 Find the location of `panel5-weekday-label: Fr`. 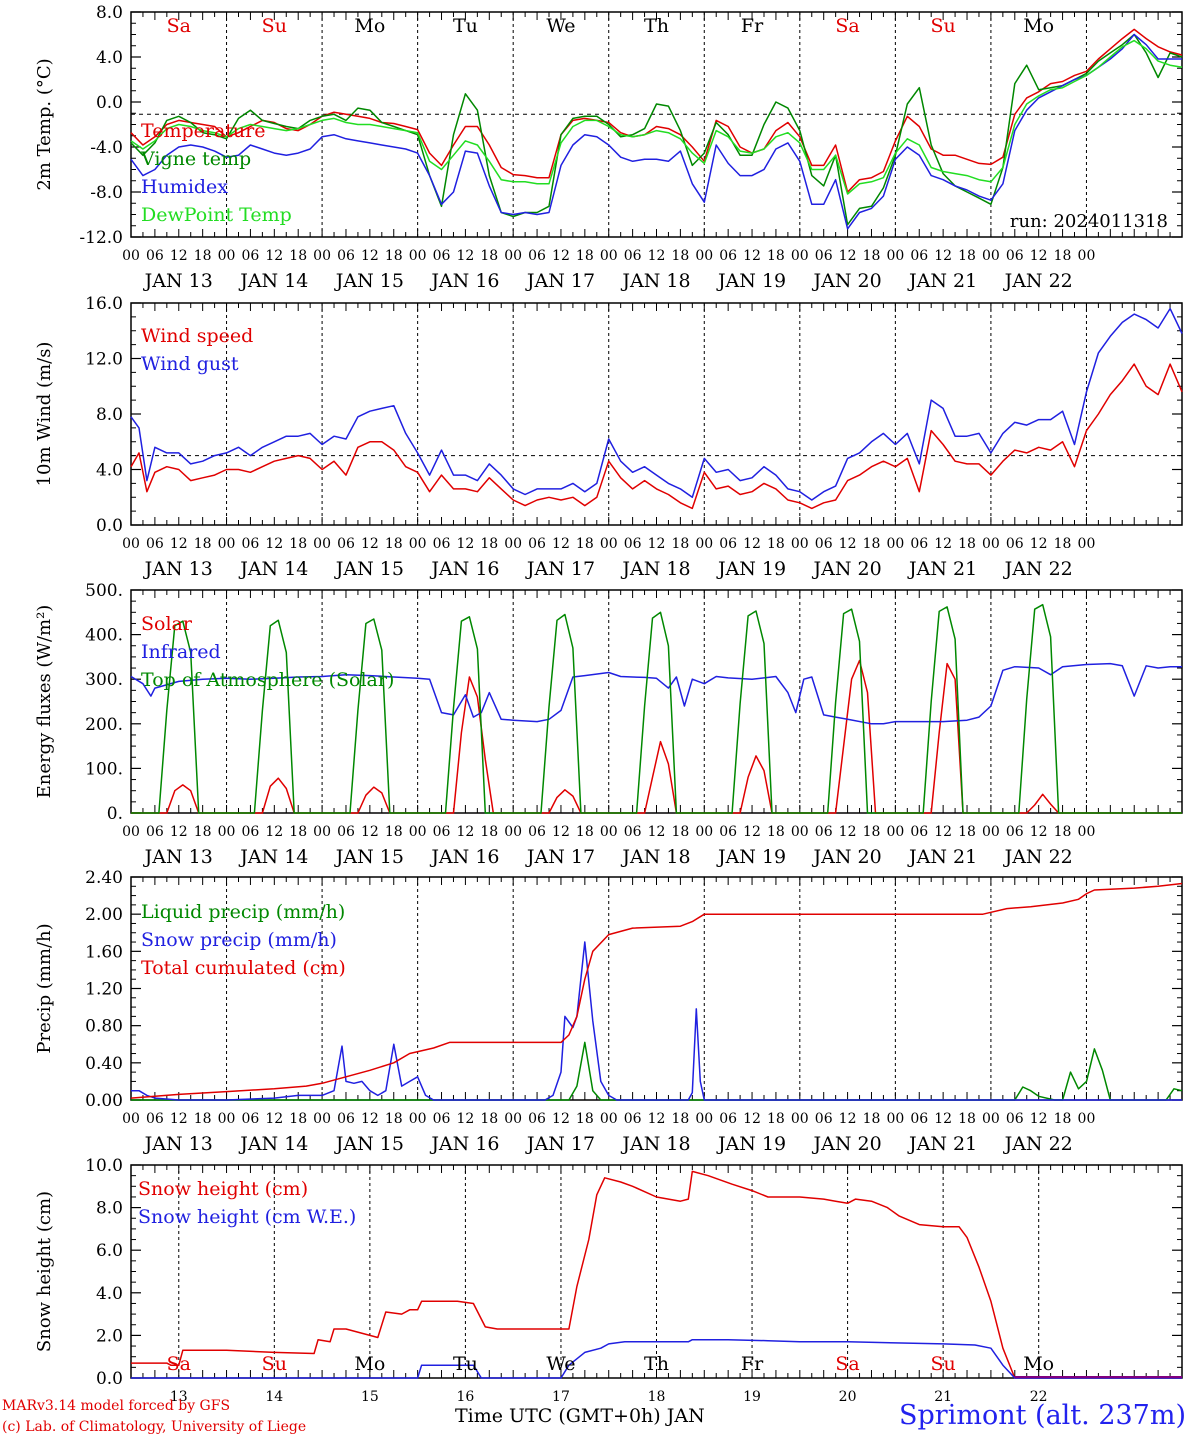

panel5-weekday-label: Fr is located at coordinates (752, 1364).